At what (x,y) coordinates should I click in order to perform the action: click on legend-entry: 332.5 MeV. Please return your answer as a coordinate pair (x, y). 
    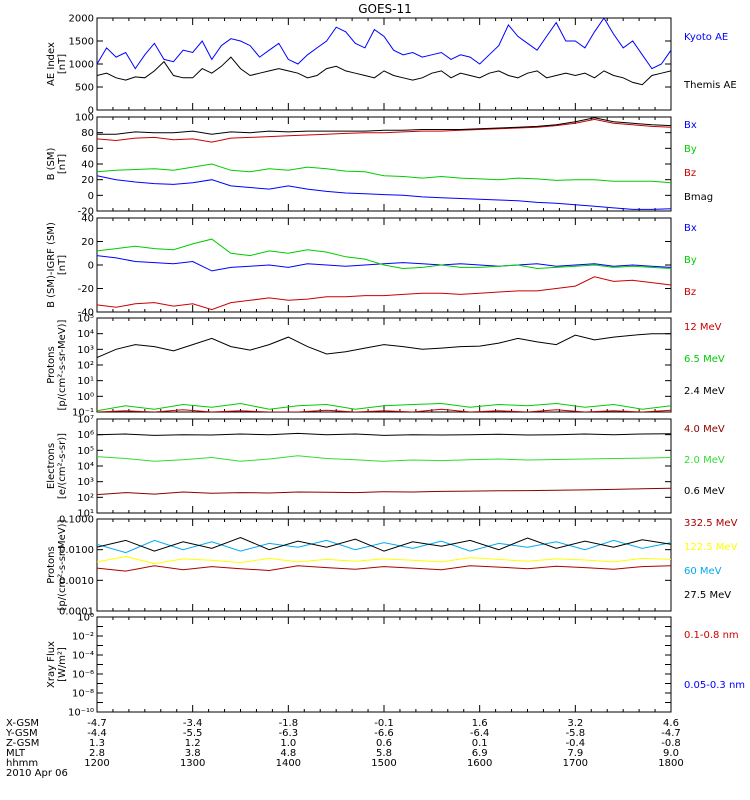
    Looking at the image, I should click on (711, 523).